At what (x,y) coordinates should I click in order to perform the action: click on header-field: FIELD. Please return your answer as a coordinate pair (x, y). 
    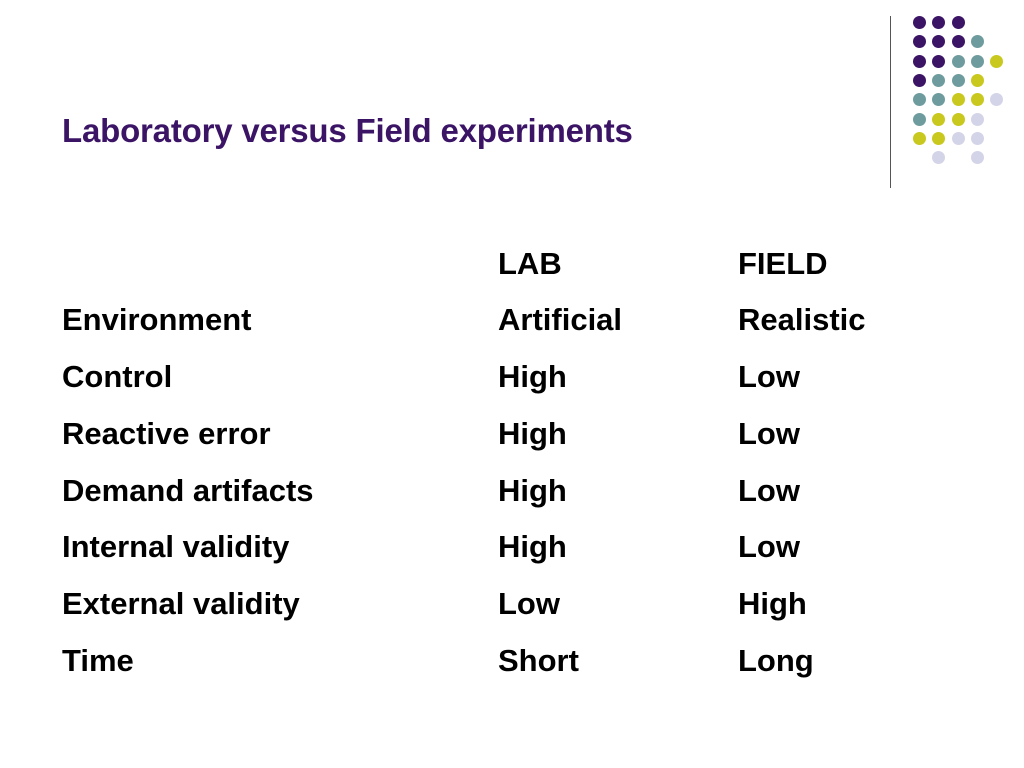
    Looking at the image, I should click on (783, 263).